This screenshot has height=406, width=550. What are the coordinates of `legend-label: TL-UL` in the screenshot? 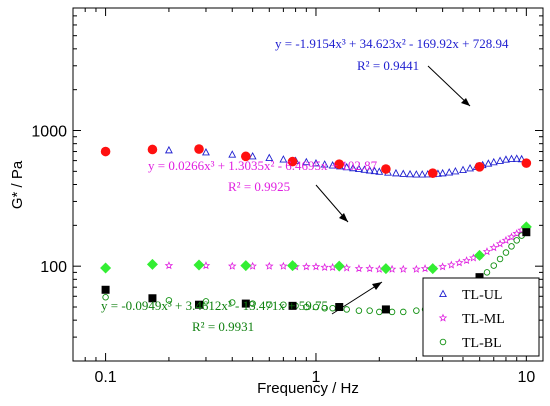 It's located at (482, 295).